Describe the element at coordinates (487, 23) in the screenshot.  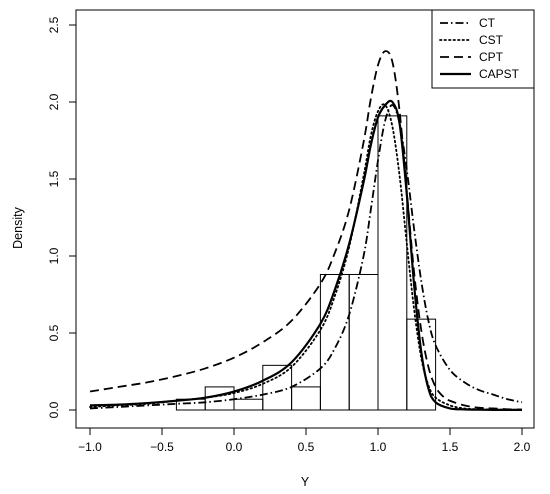
I see `legend-label: CT` at that location.